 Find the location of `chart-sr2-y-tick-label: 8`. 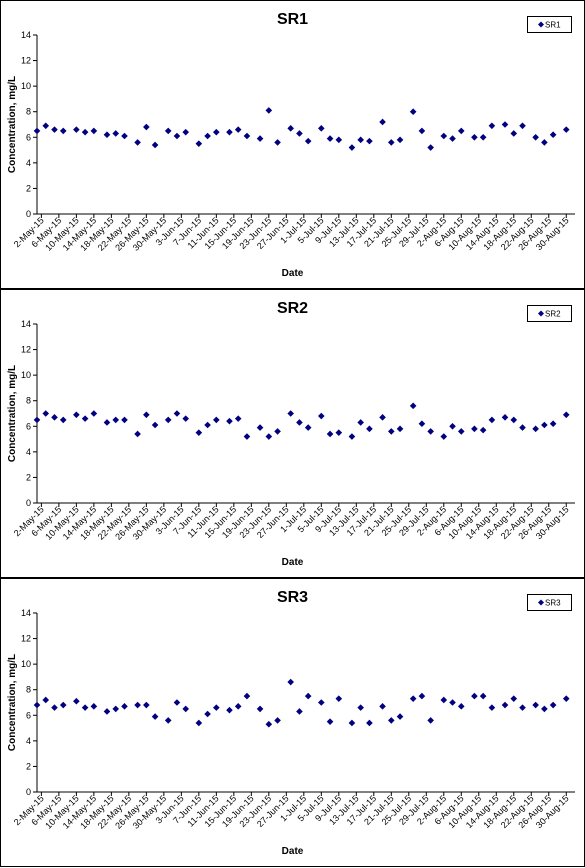

chart-sr2-y-tick-label: 8 is located at coordinates (28, 401).